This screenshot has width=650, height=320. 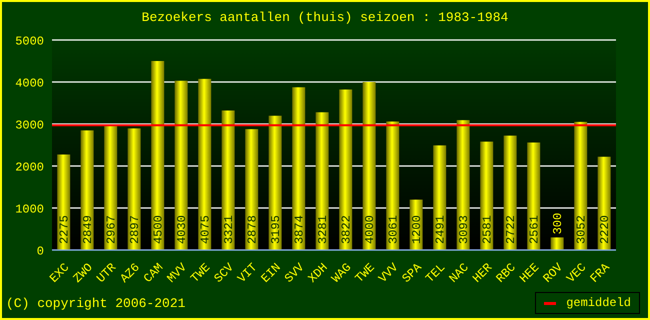 I want to click on x-tick-label: CAM, so click(x=153, y=273).